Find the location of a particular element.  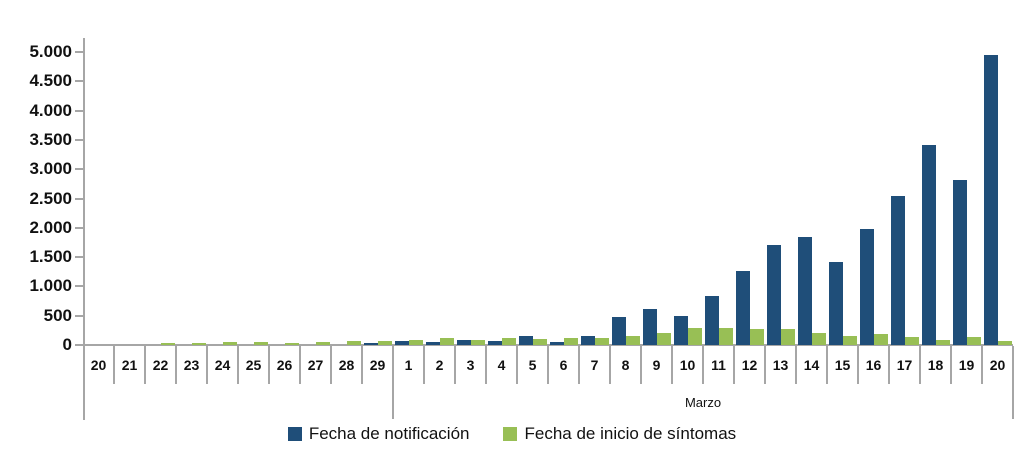

x-tick-label: 13 is located at coordinates (780, 365).